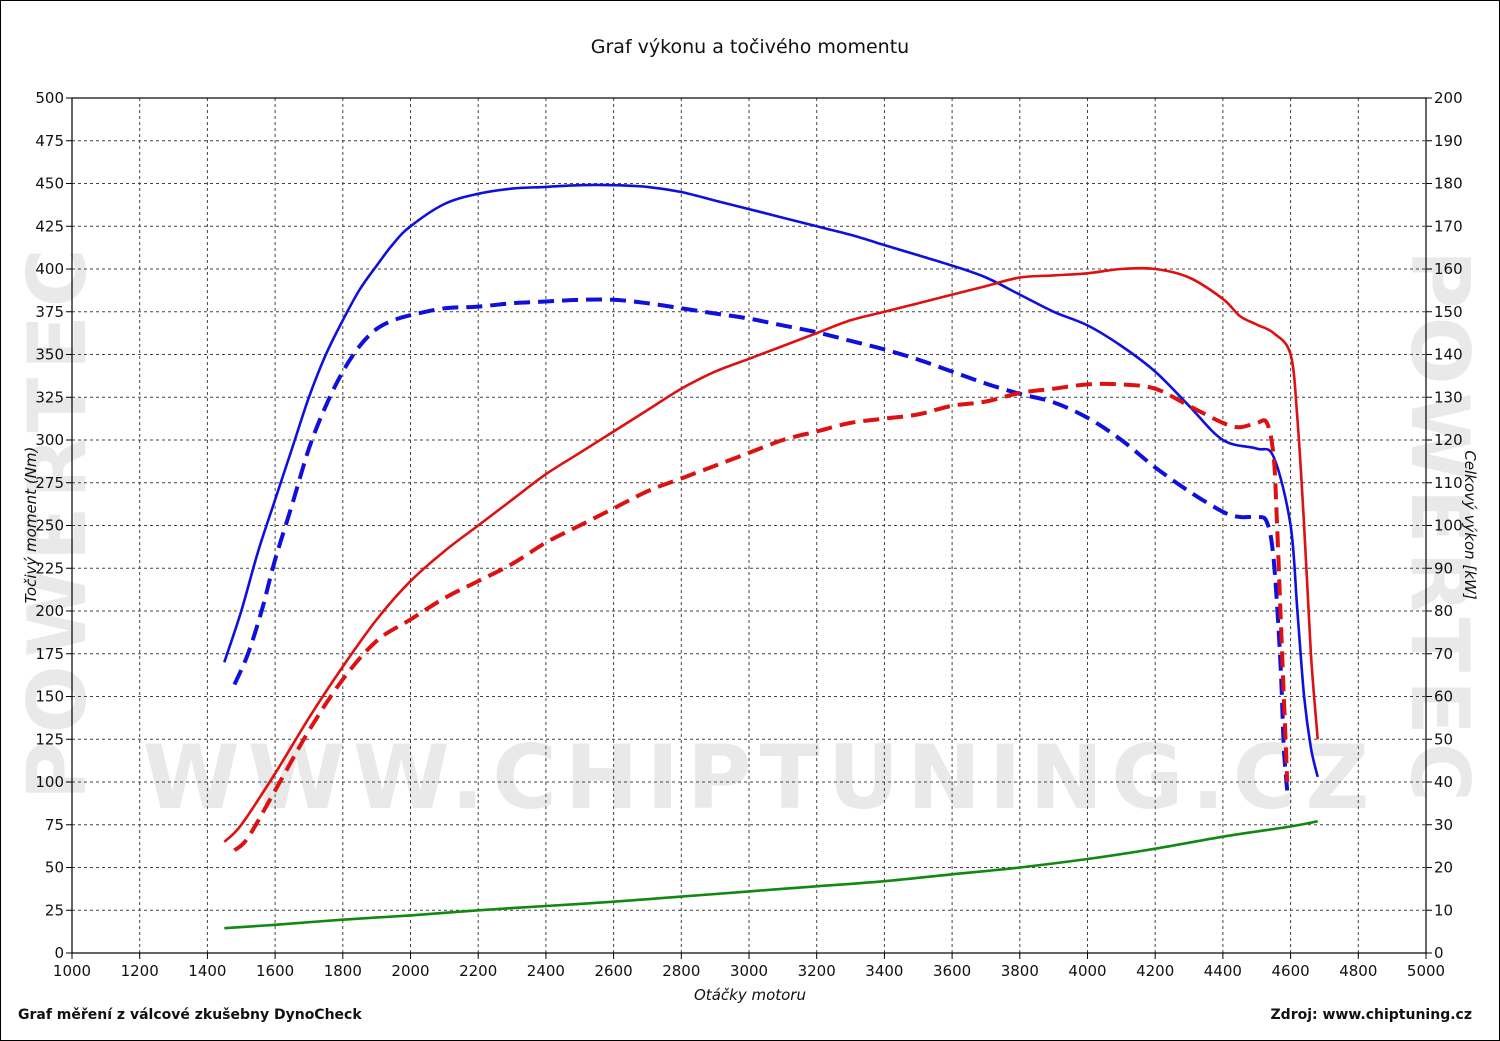  I want to click on y-right-tick-label: 200, so click(1448, 98).